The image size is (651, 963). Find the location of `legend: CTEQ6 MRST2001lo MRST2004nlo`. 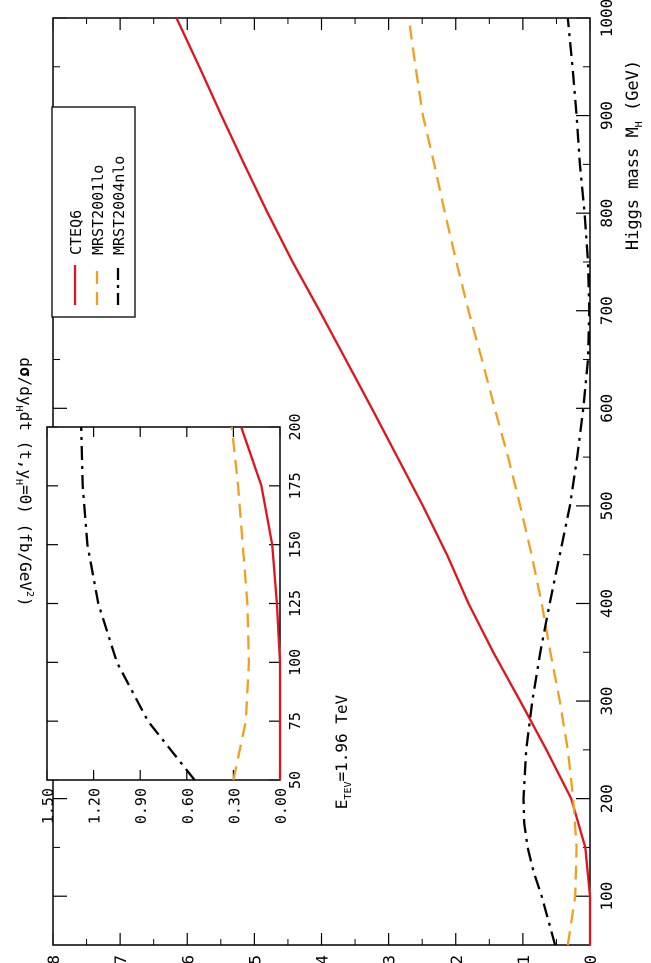

legend: CTEQ6 MRST2001lo MRST2004nlo is located at coordinates (93, 212).